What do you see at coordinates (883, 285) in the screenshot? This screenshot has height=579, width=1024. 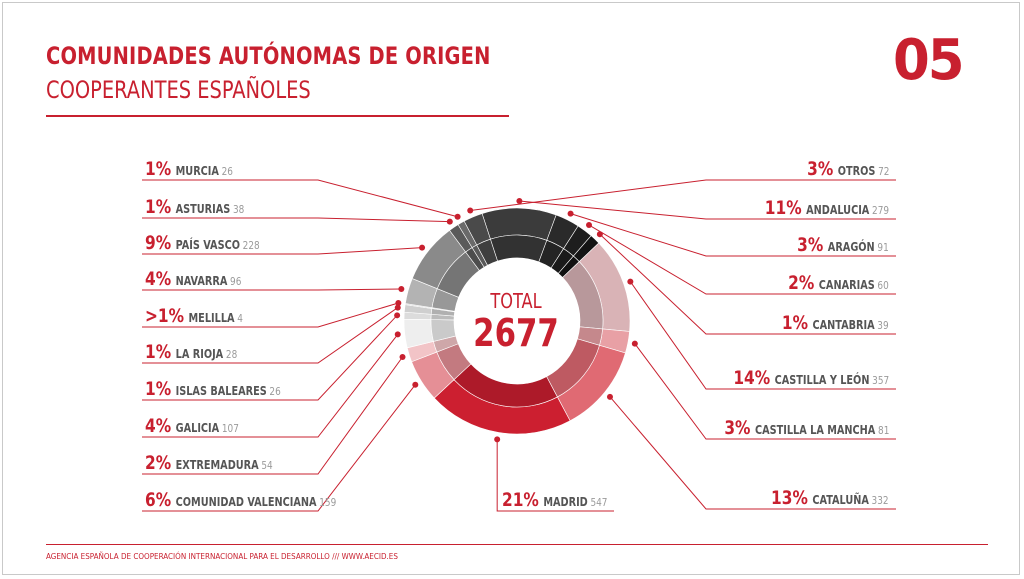 I see `label-count-canarias: 60` at bounding box center [883, 285].